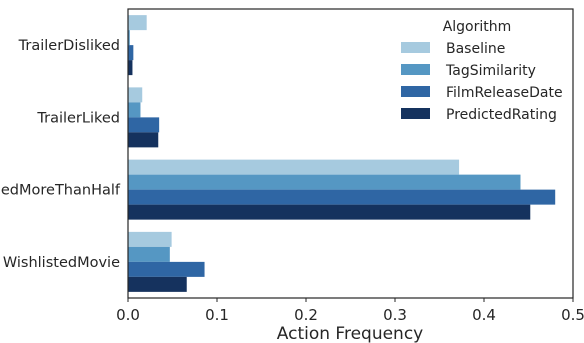 The image size is (584, 343). I want to click on x-tick-label: 0.3, so click(395, 315).